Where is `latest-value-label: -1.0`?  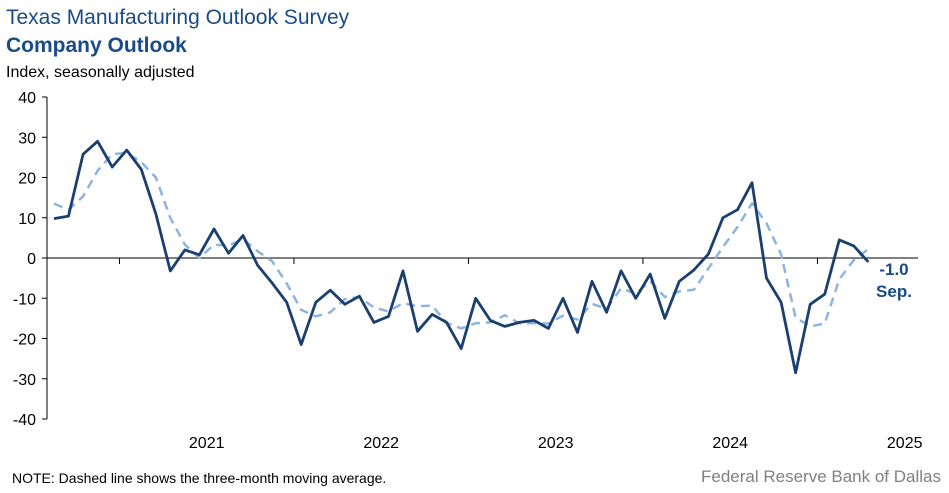 latest-value-label: -1.0 is located at coordinates (893, 269).